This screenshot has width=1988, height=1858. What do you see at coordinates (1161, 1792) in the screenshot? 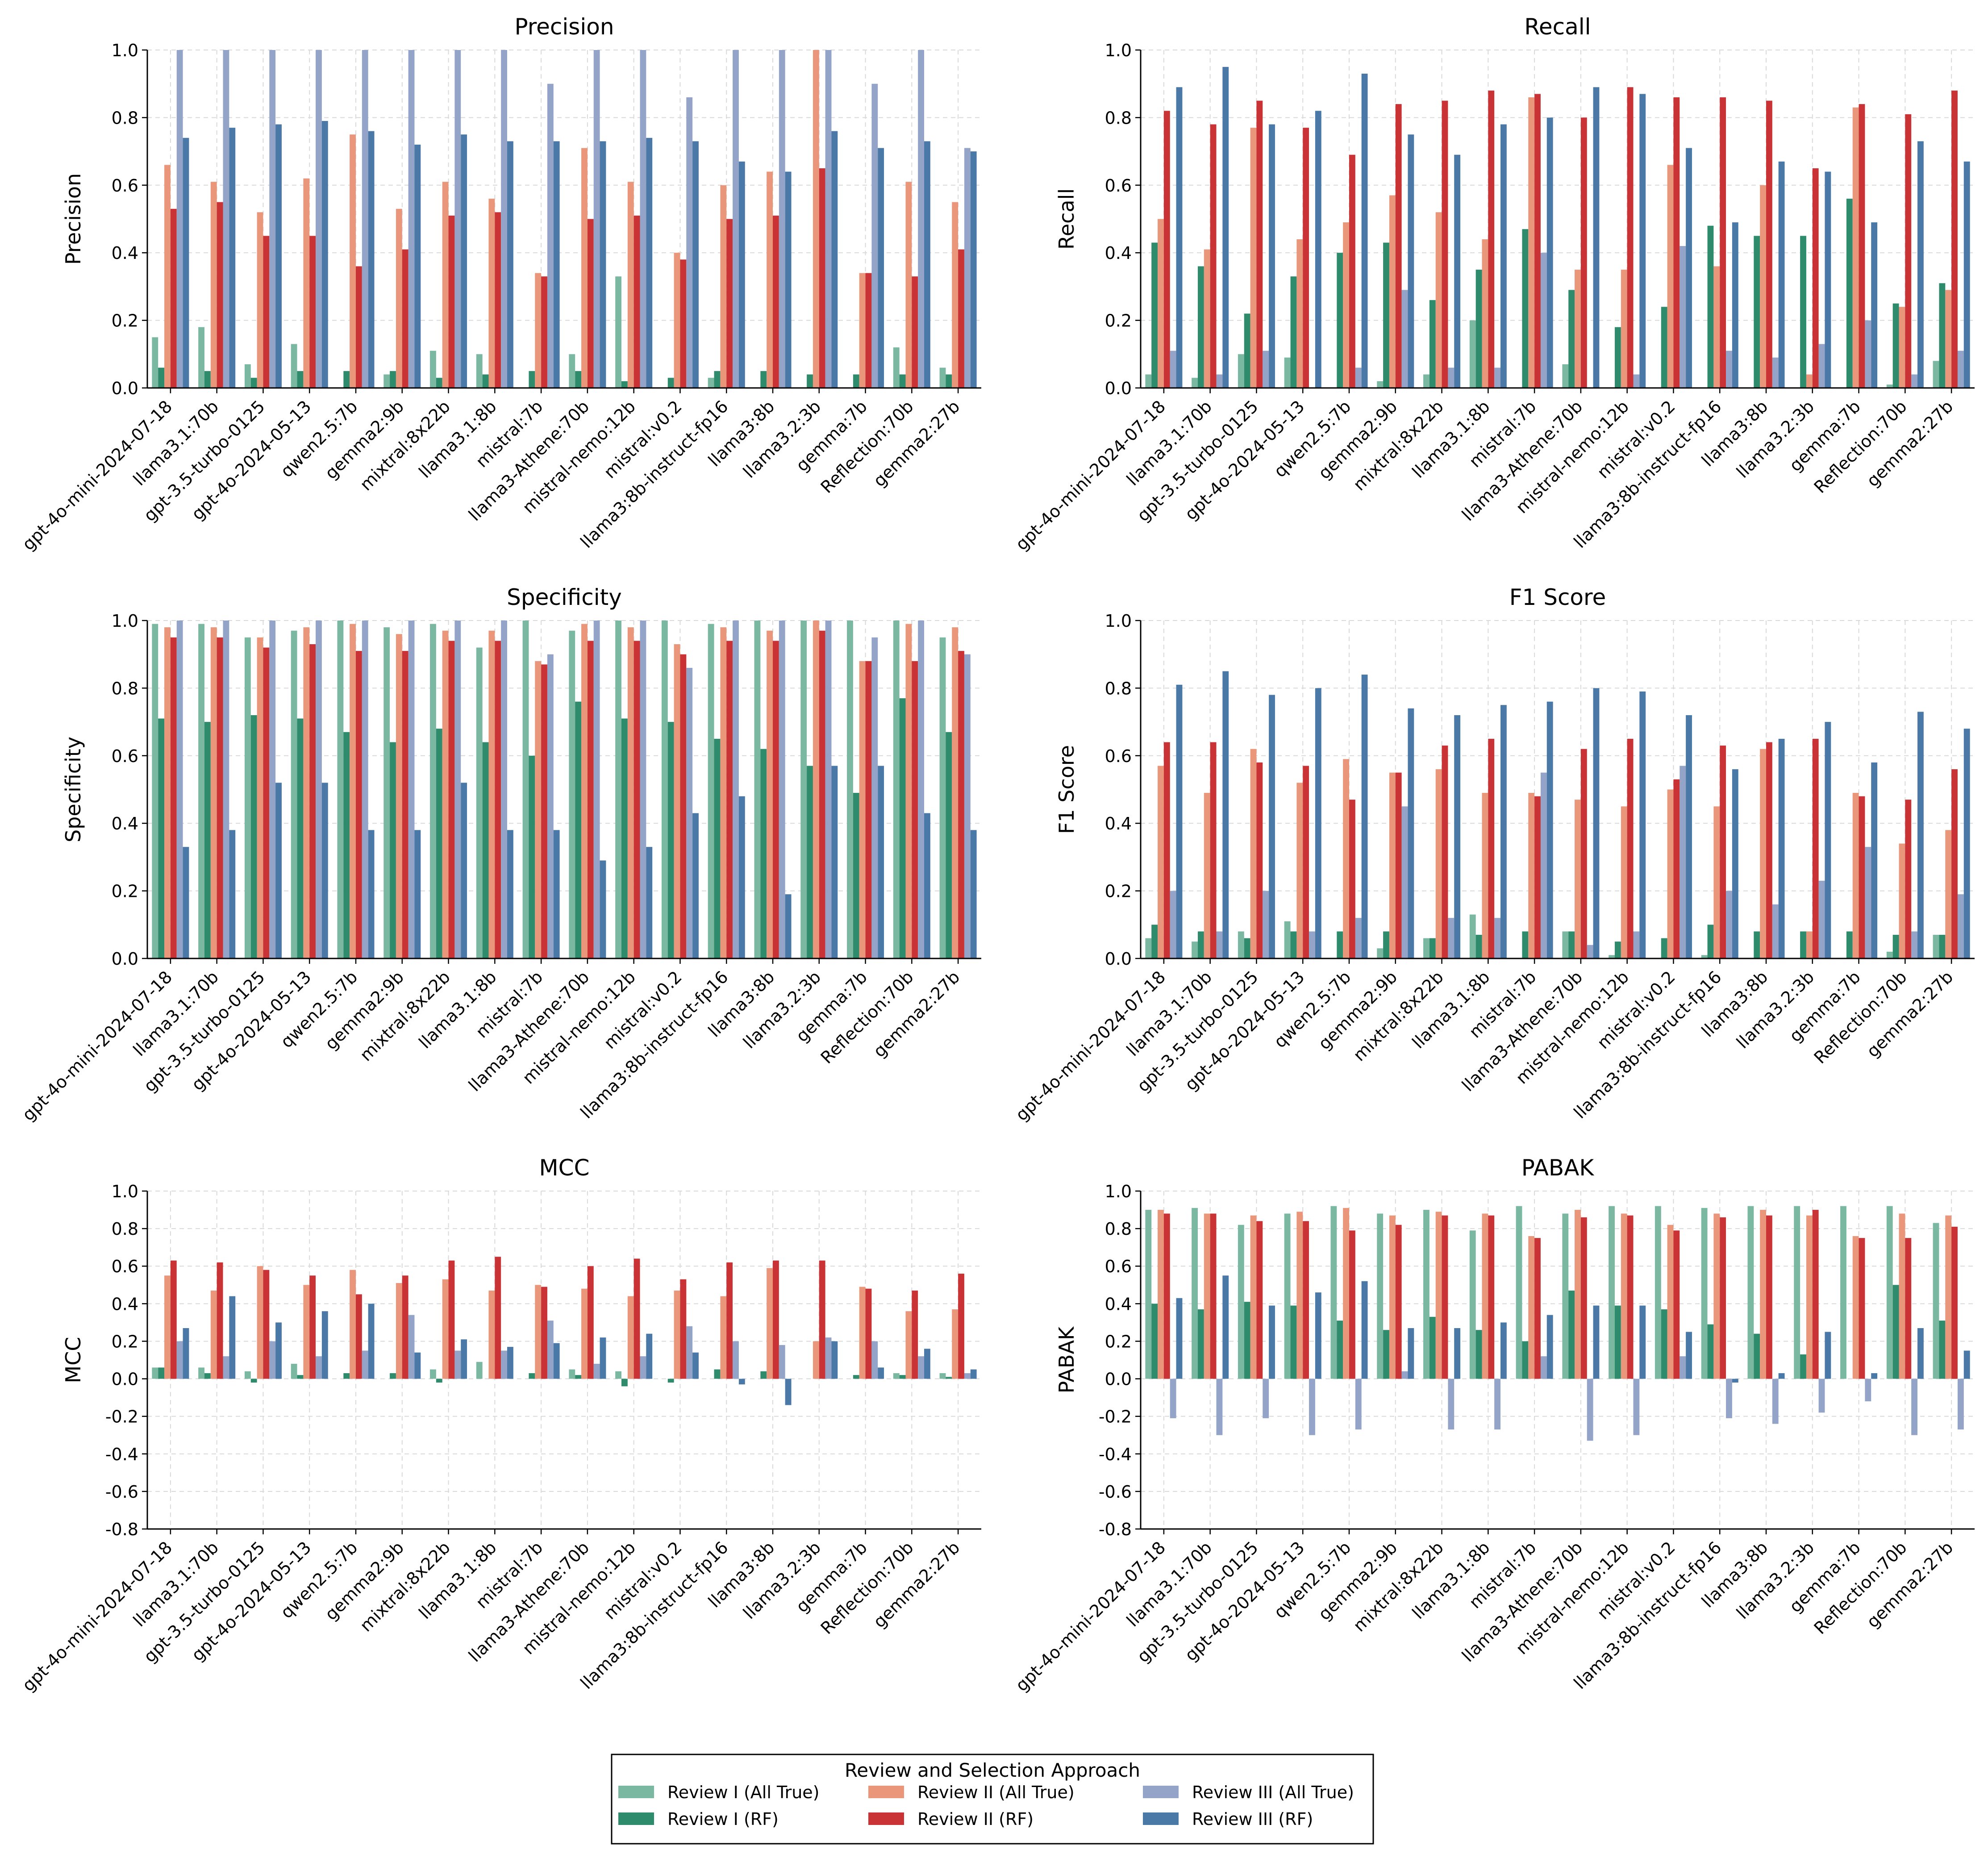
I see `legend-swatch-review-iii-all-true` at bounding box center [1161, 1792].